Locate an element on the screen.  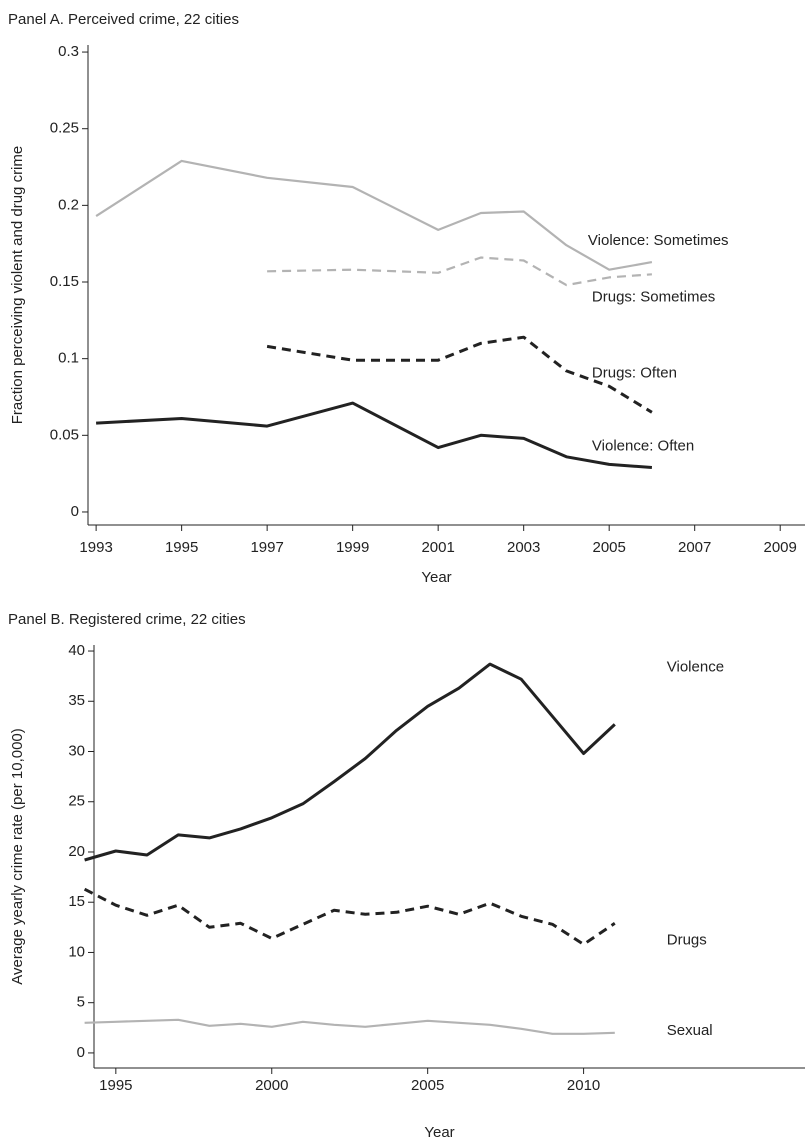
x-tick-label: 2001 is located at coordinates (437, 547).